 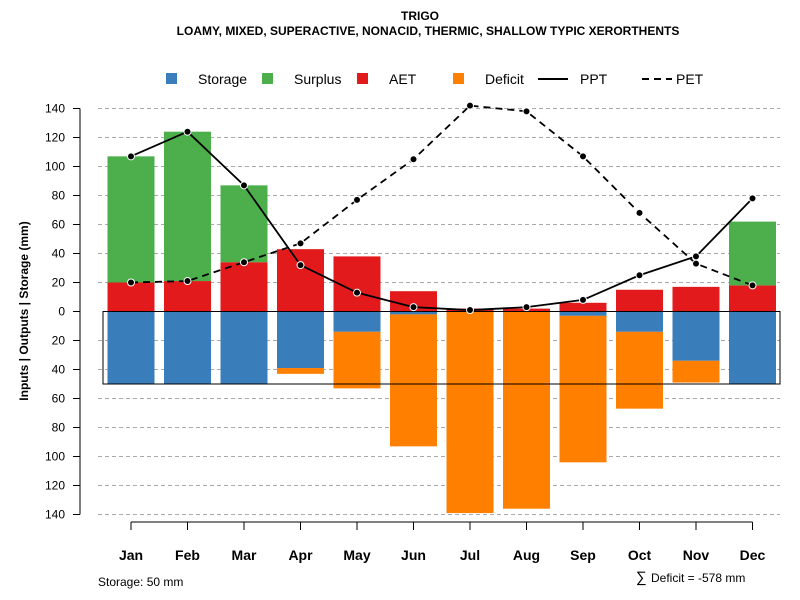 What do you see at coordinates (356, 555) in the screenshot?
I see `x-tick-label: May` at bounding box center [356, 555].